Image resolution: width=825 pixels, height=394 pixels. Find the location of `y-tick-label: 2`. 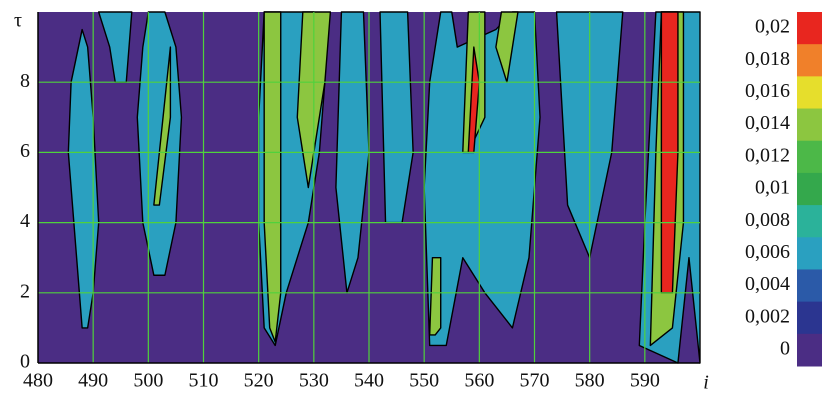

y-tick-label: 2 is located at coordinates (25, 291).